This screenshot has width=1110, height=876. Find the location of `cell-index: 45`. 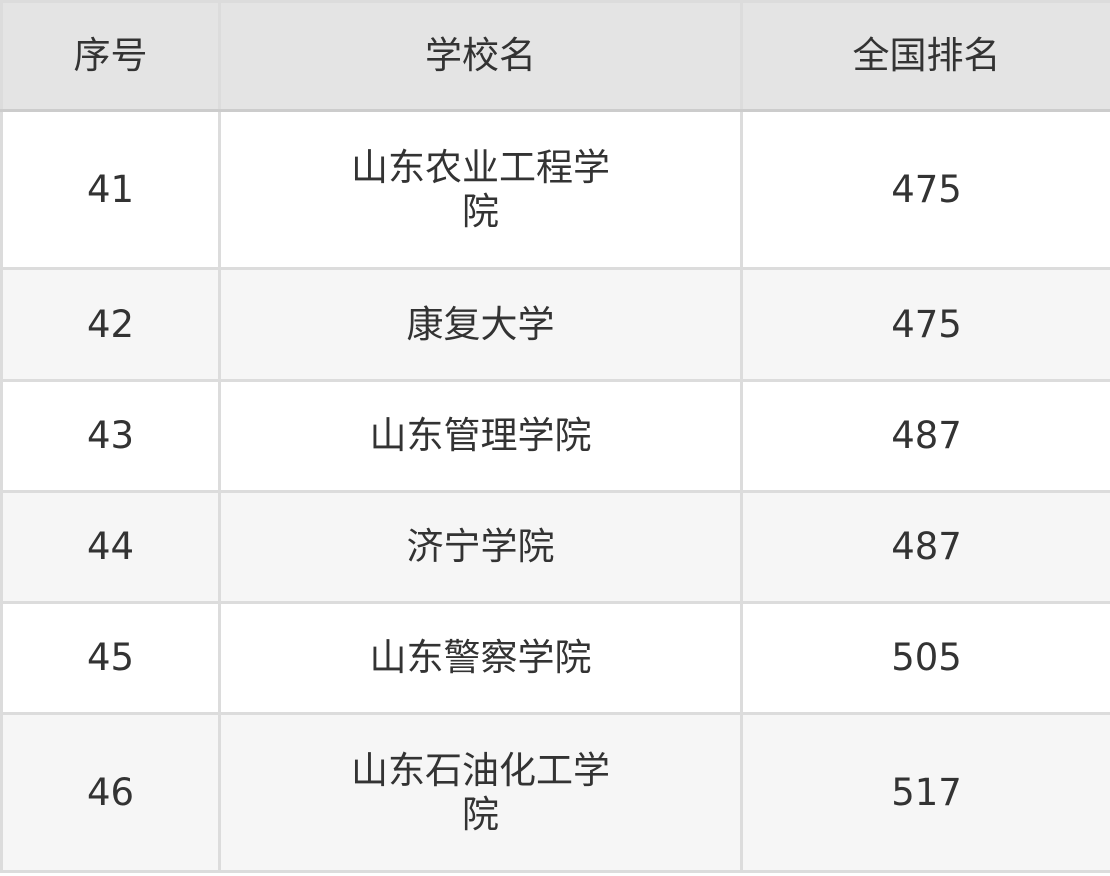

cell-index: 45 is located at coordinates (110, 658).